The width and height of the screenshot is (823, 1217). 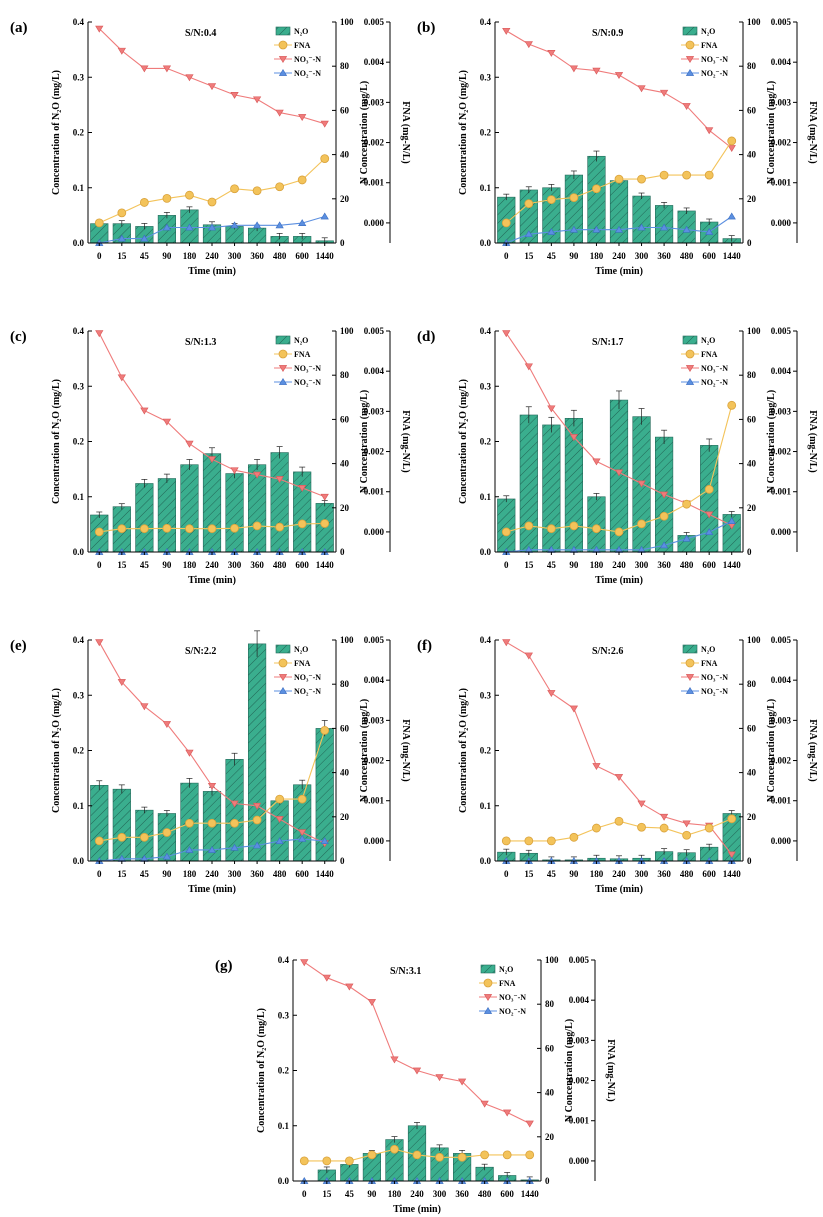 What do you see at coordinates (297, 52) in the screenshot?
I see `legend: N₂O FNA NO₃⁻-N NO₂⁻-N` at bounding box center [297, 52].